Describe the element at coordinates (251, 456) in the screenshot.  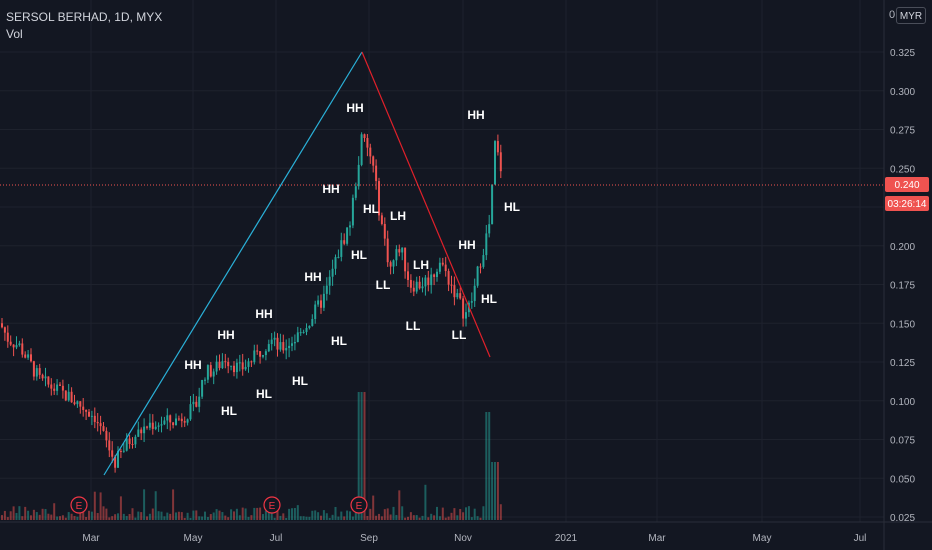
I see `volume-bars` at that location.